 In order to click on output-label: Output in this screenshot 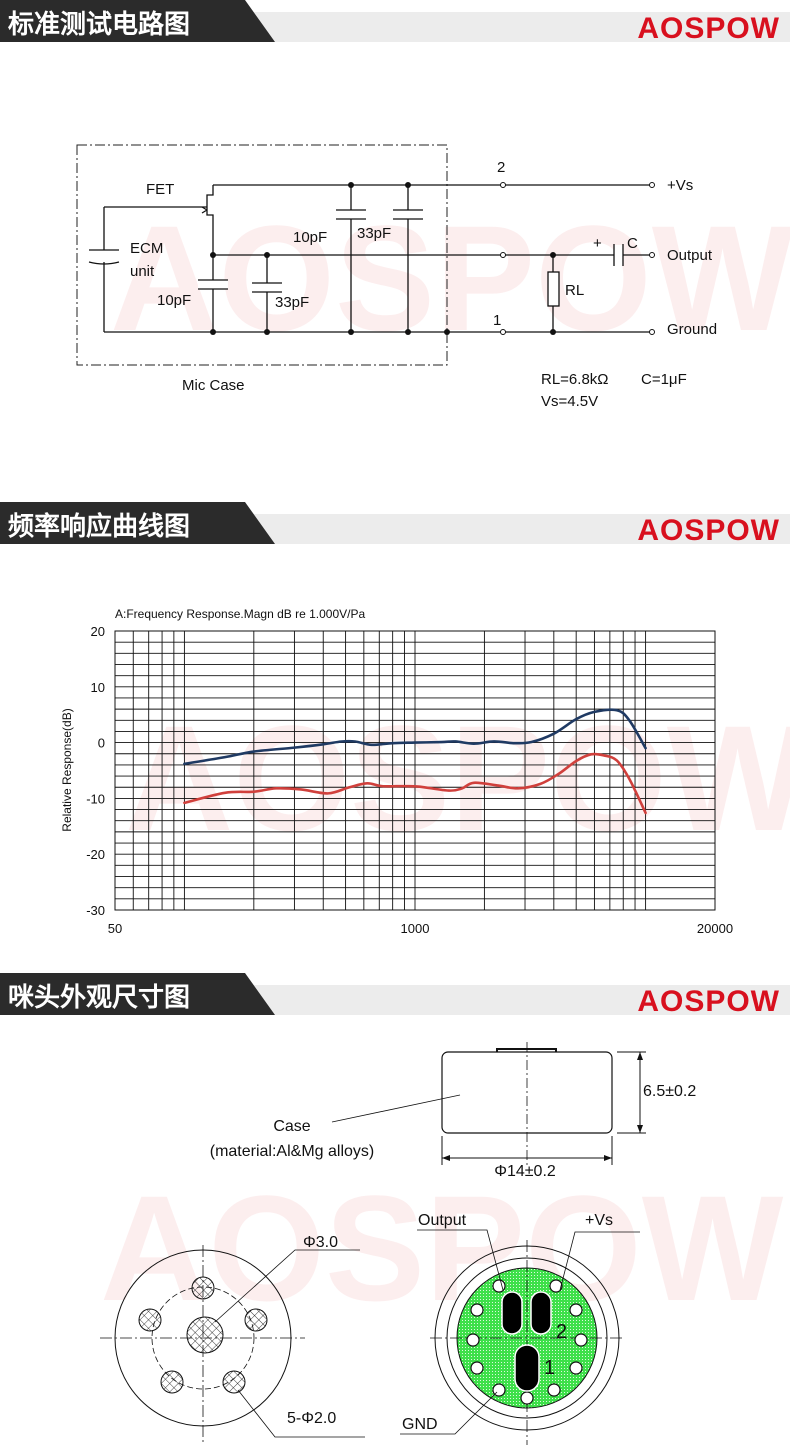, I will do `click(690, 255)`.